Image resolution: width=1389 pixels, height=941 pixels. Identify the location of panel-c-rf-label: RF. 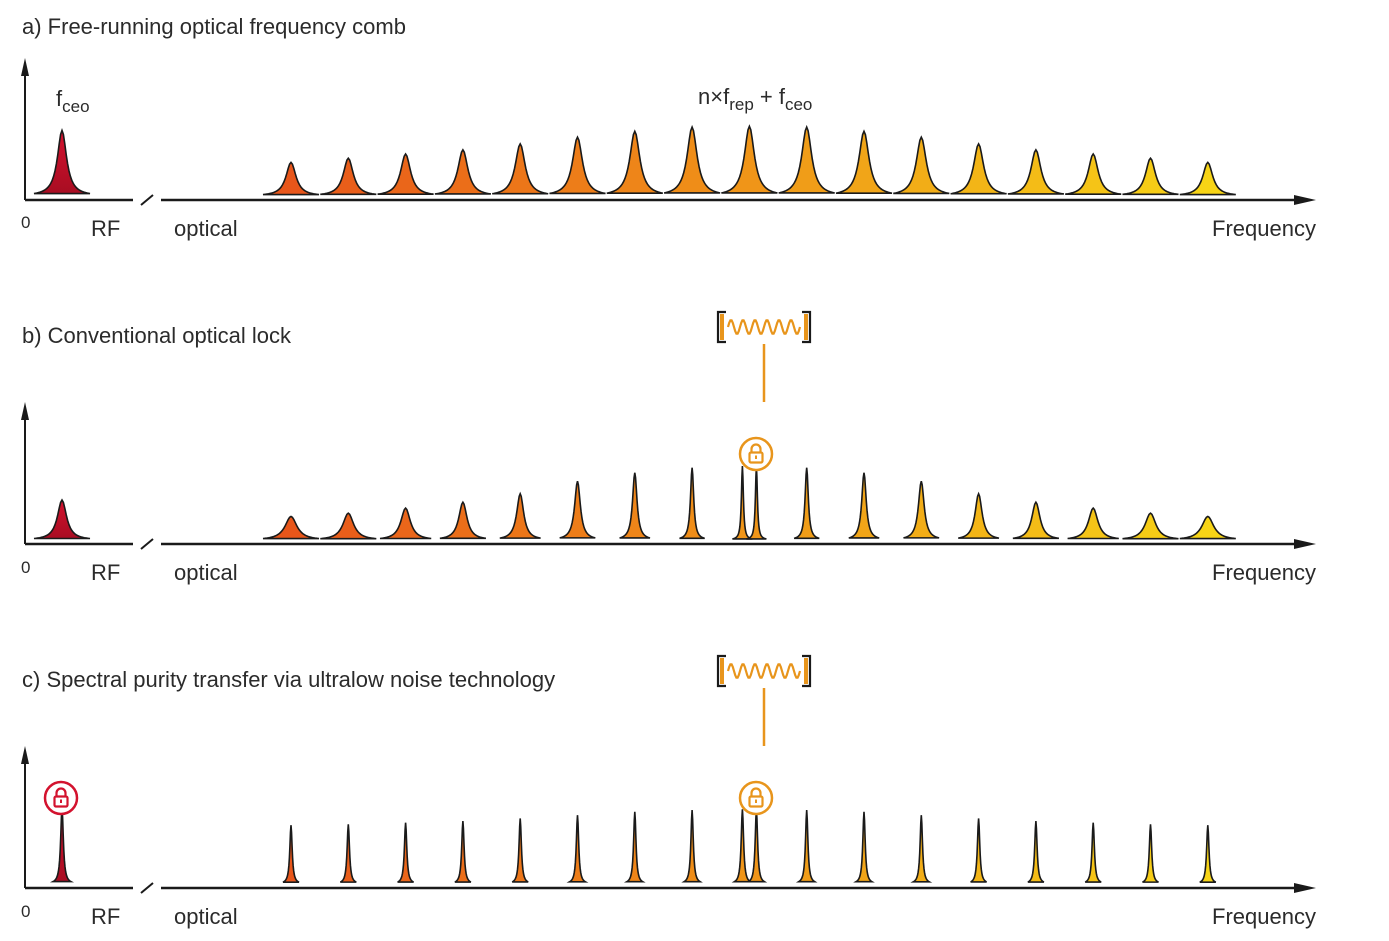
(105, 916).